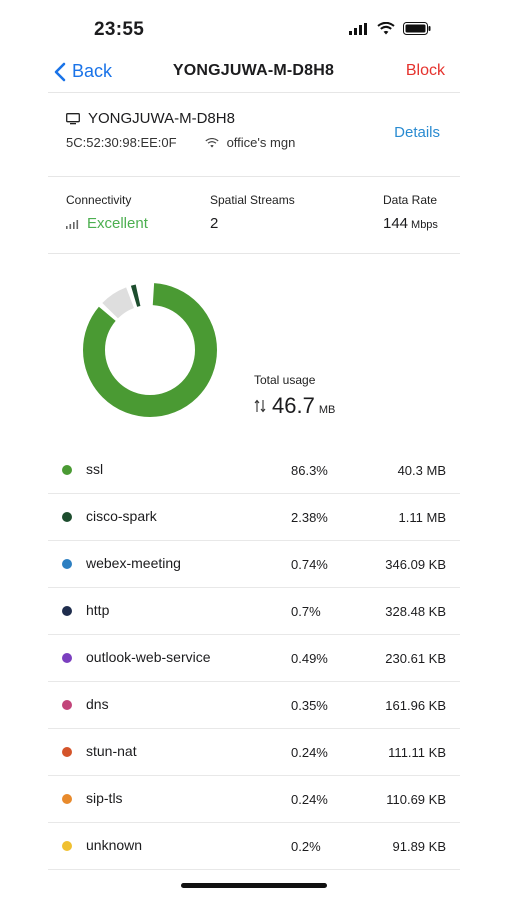  I want to click on page-title: YONGJUWA-M-D8H8, so click(253, 70).